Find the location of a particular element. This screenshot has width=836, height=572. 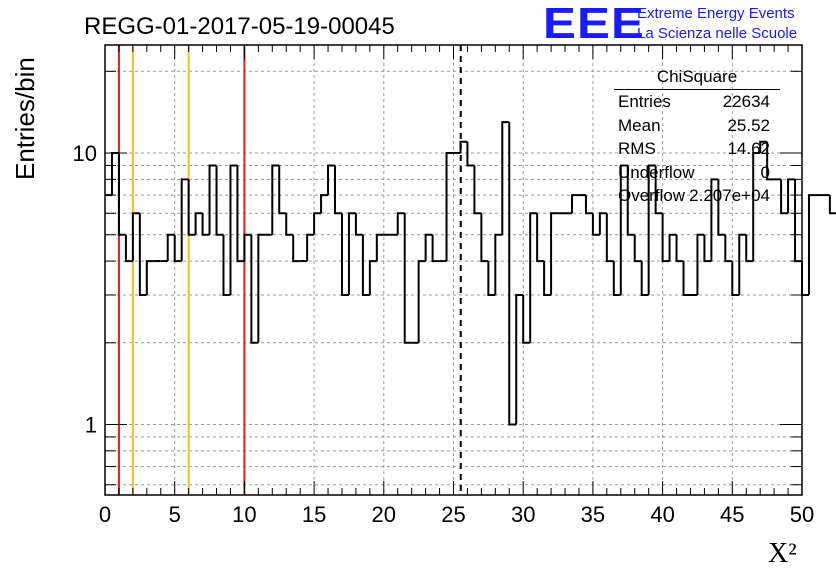

stats-row-underflow: Underflow 0 is located at coordinates (695, 173).